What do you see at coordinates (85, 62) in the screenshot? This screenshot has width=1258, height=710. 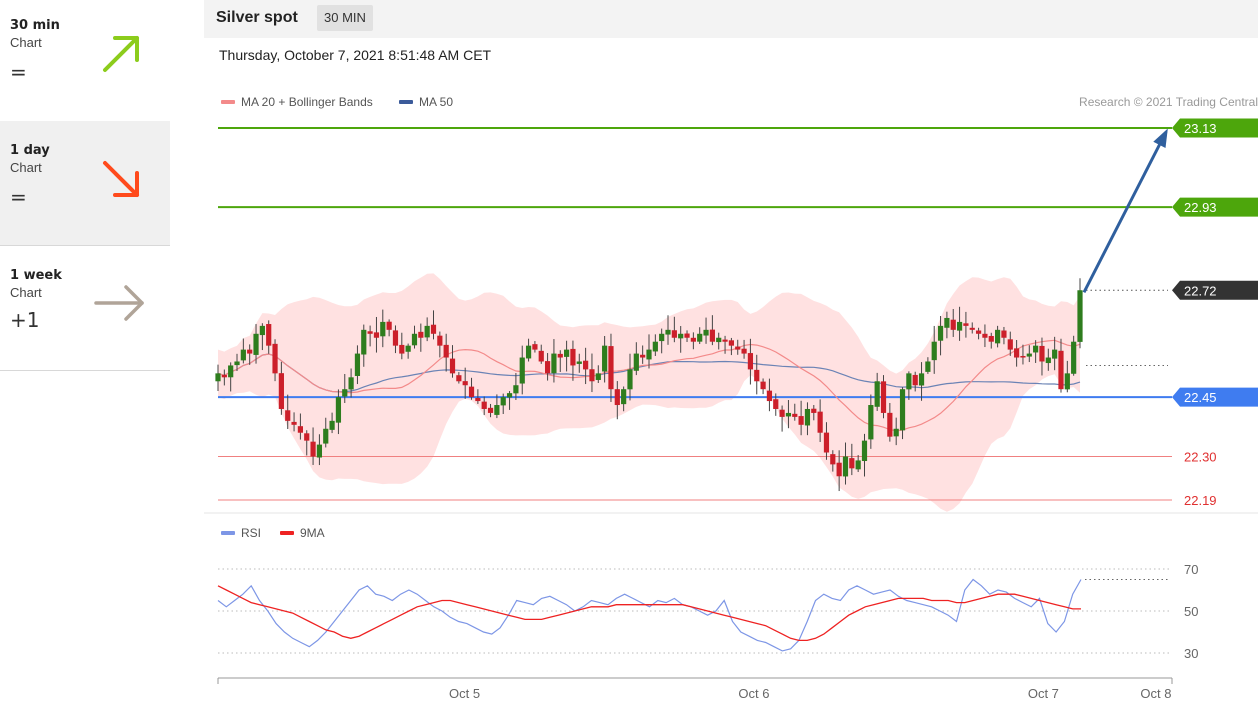 I see `timeframe-30min: 30 min Chart =` at bounding box center [85, 62].